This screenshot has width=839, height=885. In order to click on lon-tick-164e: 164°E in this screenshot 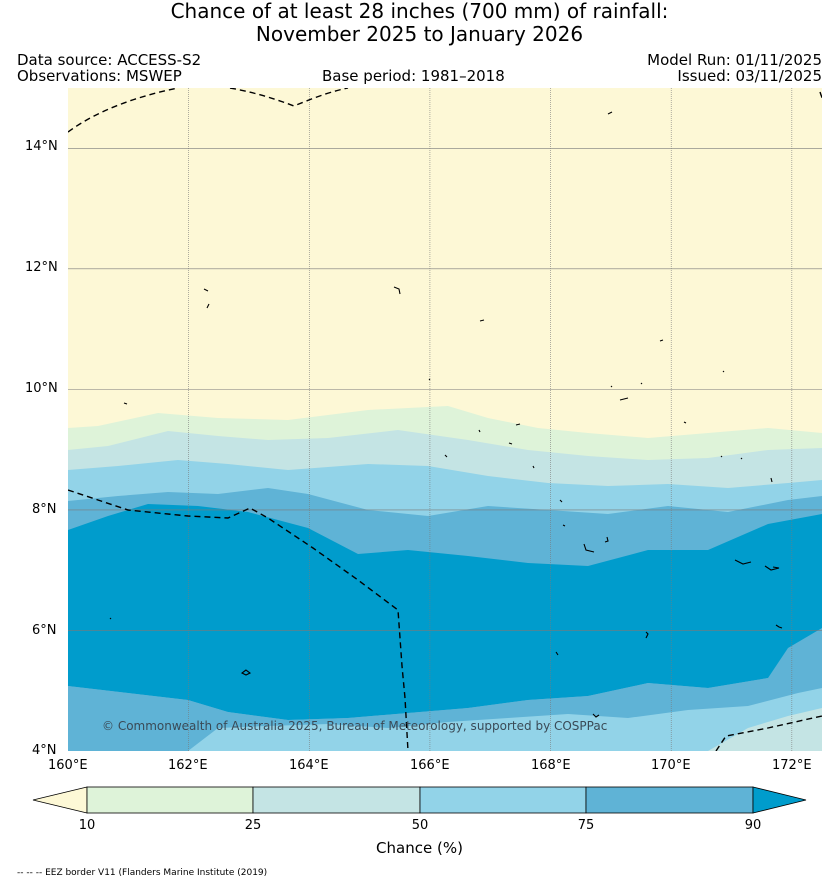, I will do `click(309, 765)`.